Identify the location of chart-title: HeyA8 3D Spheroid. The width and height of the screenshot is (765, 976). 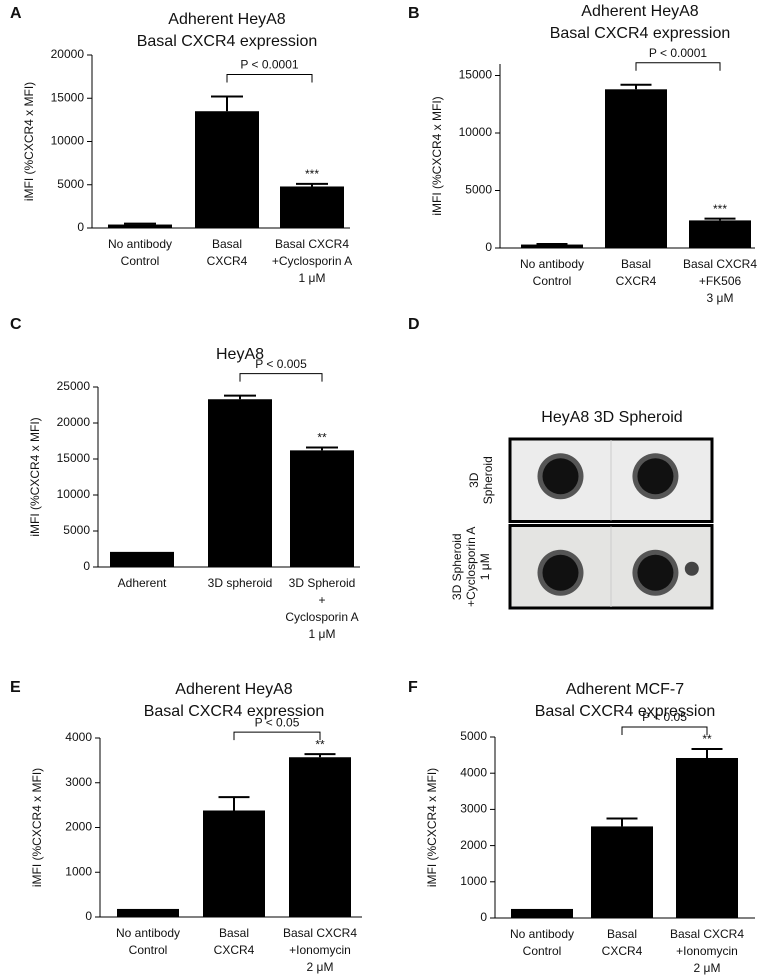
(611, 417).